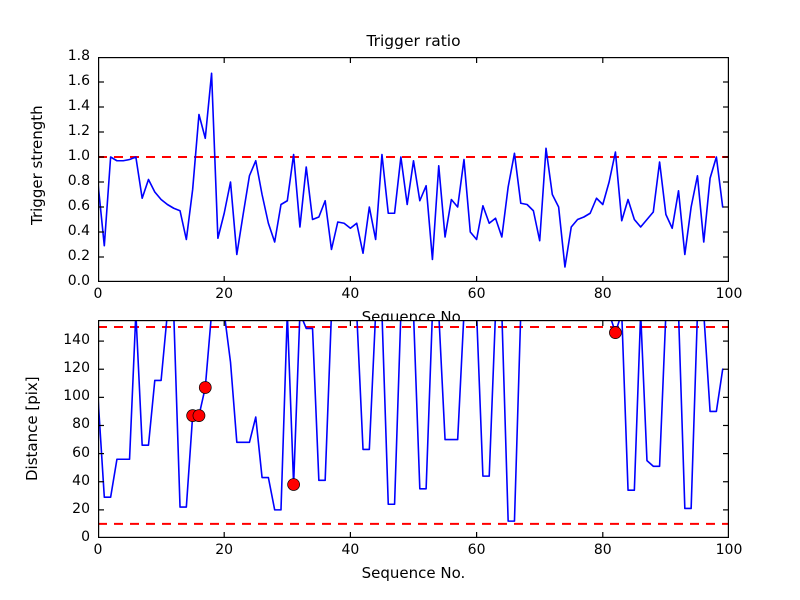 This screenshot has width=800, height=600. I want to click on y-tick-label: 20, so click(81, 508).